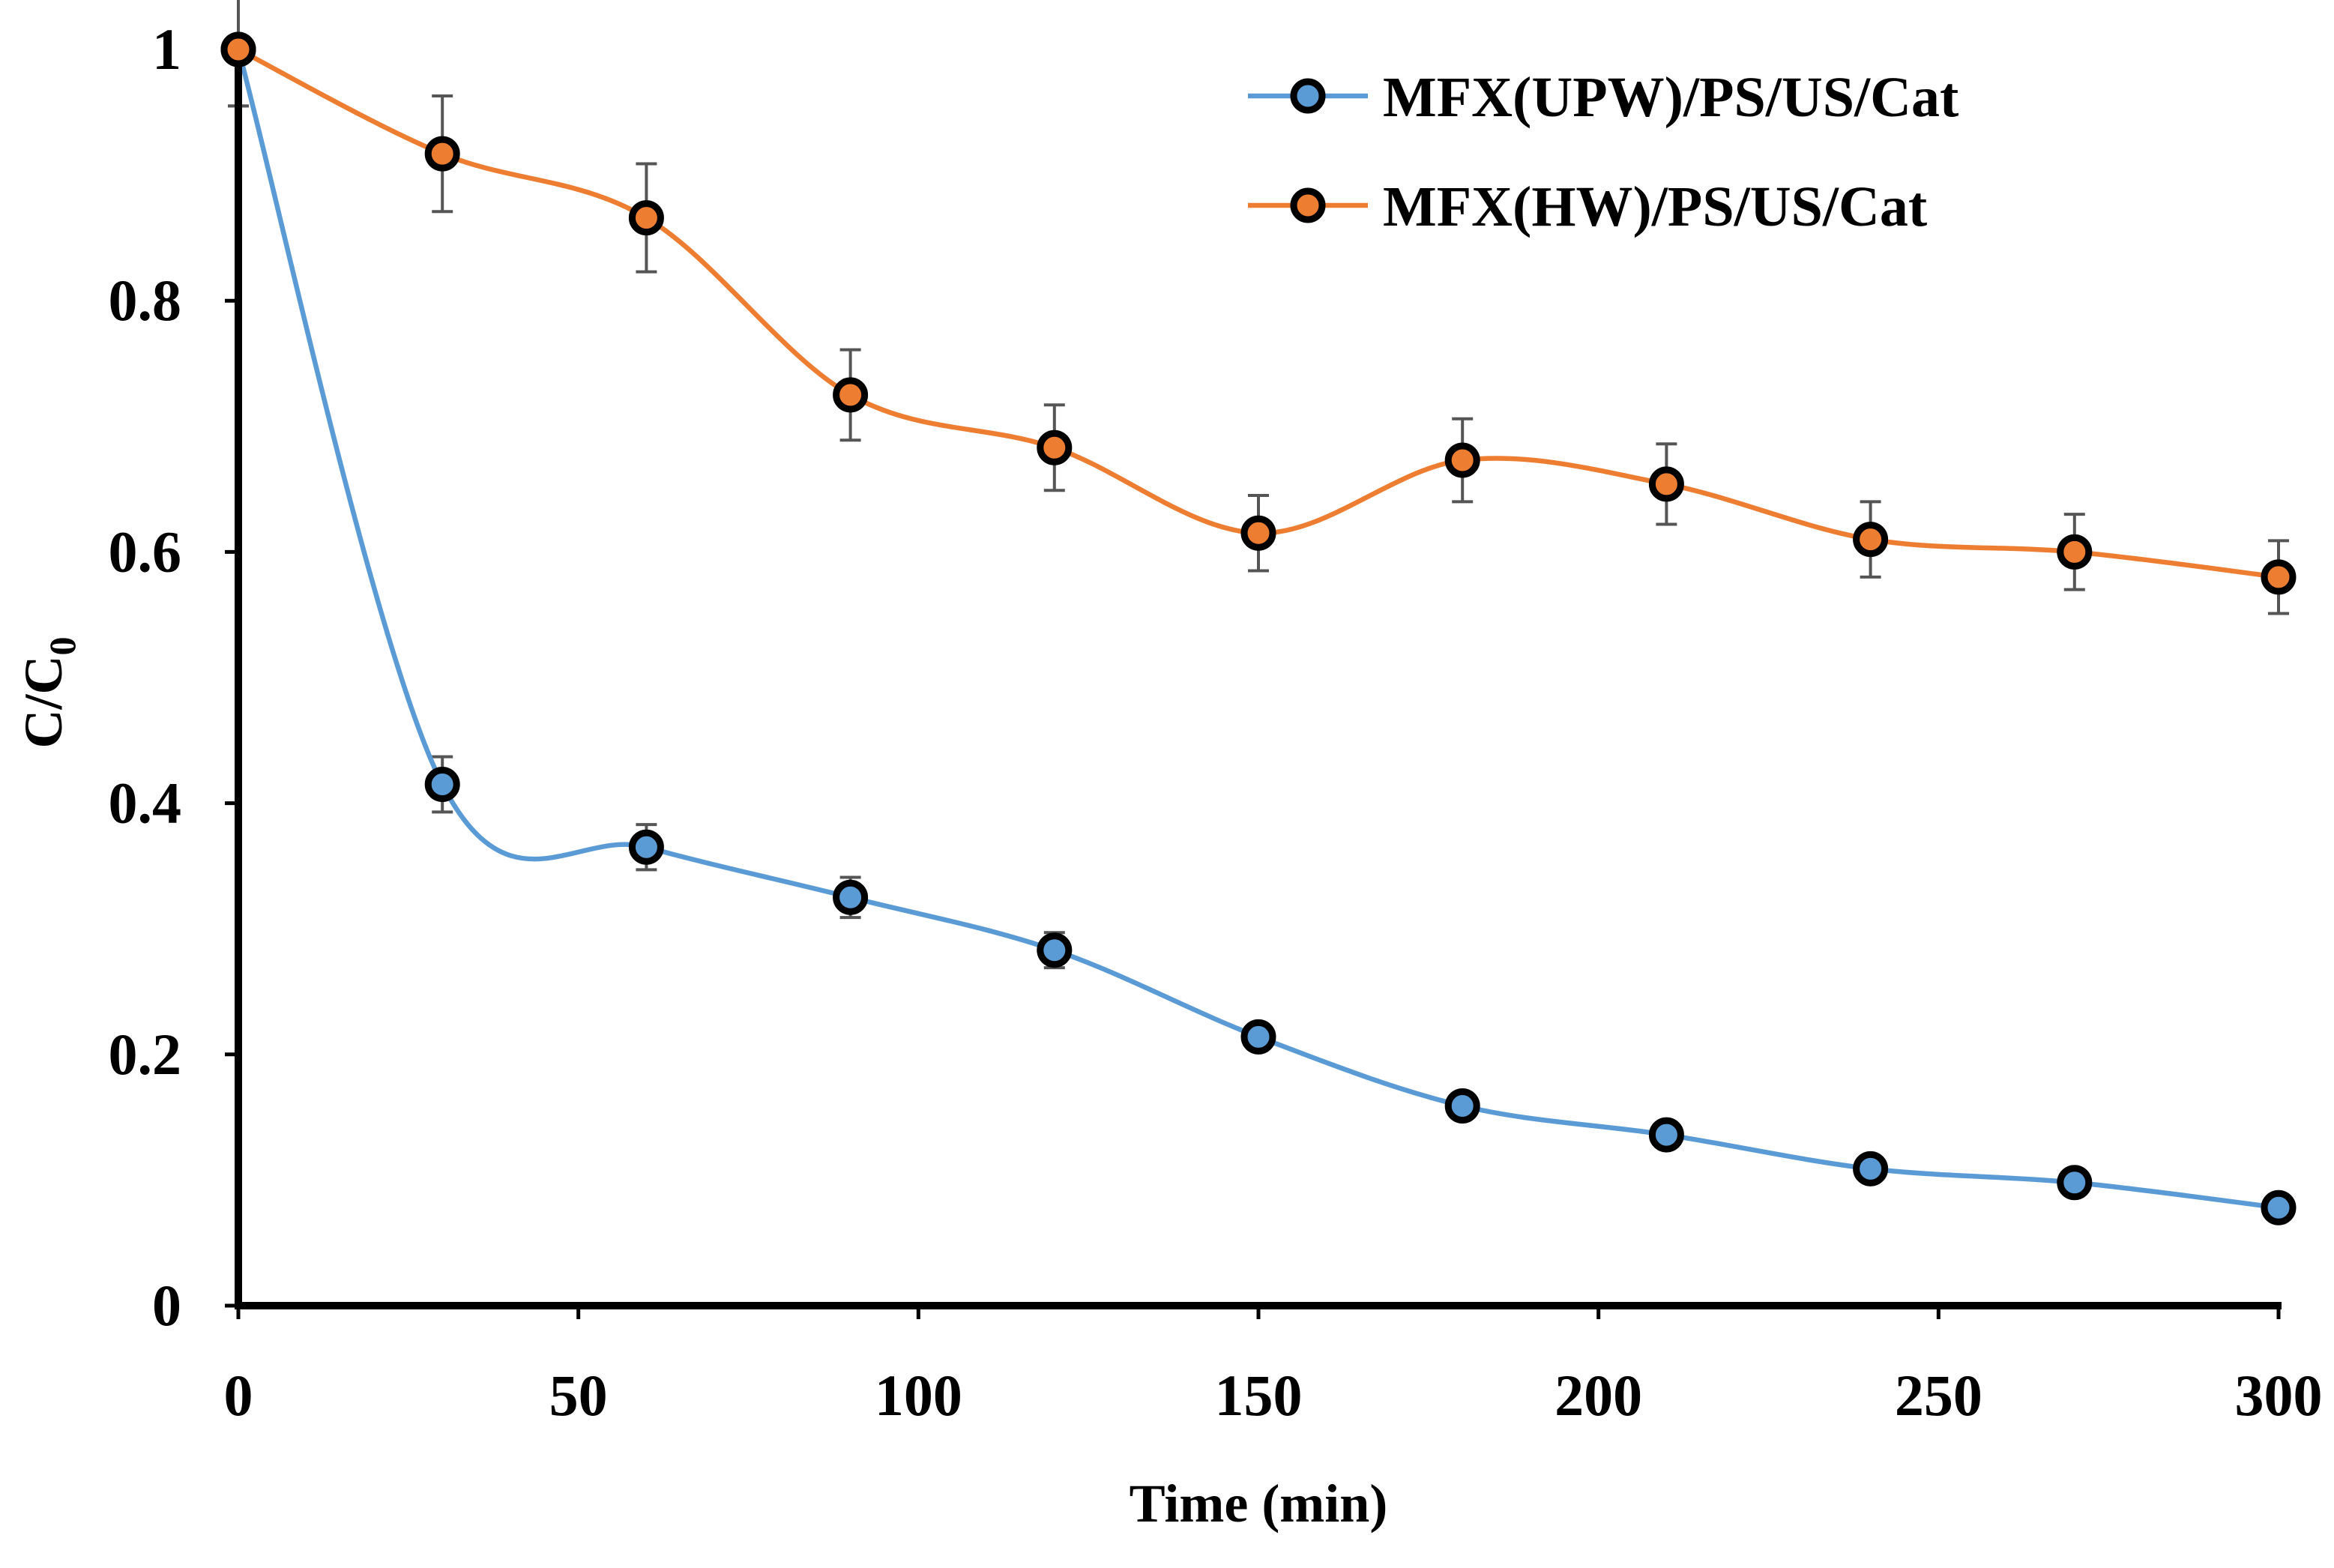 Image resolution: width=2334 pixels, height=1568 pixels. What do you see at coordinates (166, 1305) in the screenshot?
I see `y-tick-label: 0` at bounding box center [166, 1305].